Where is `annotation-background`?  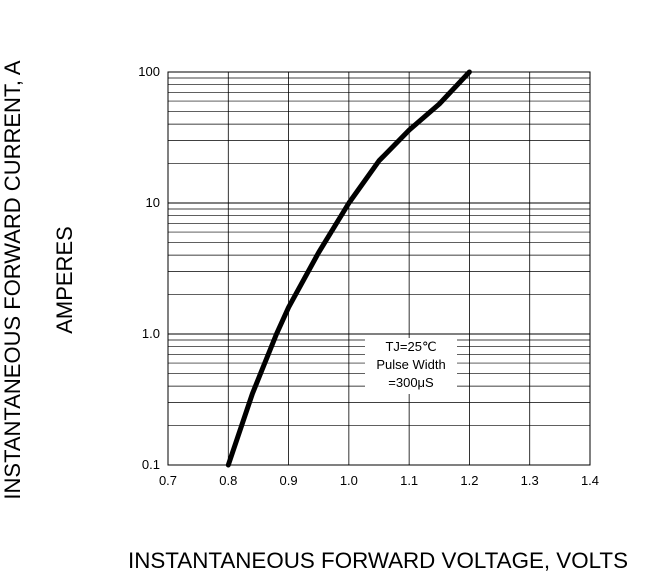 annotation-background is located at coordinates (411, 366).